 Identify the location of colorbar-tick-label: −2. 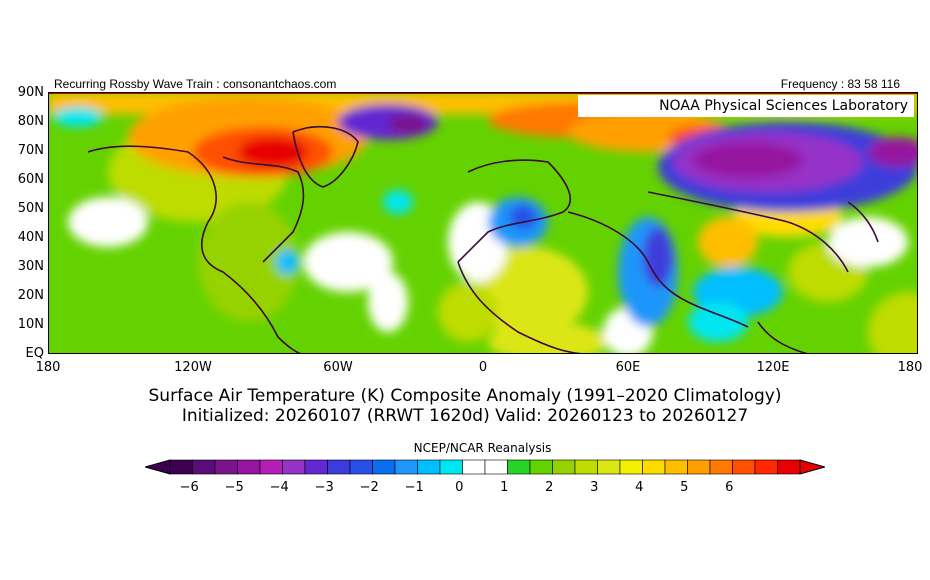
(369, 487).